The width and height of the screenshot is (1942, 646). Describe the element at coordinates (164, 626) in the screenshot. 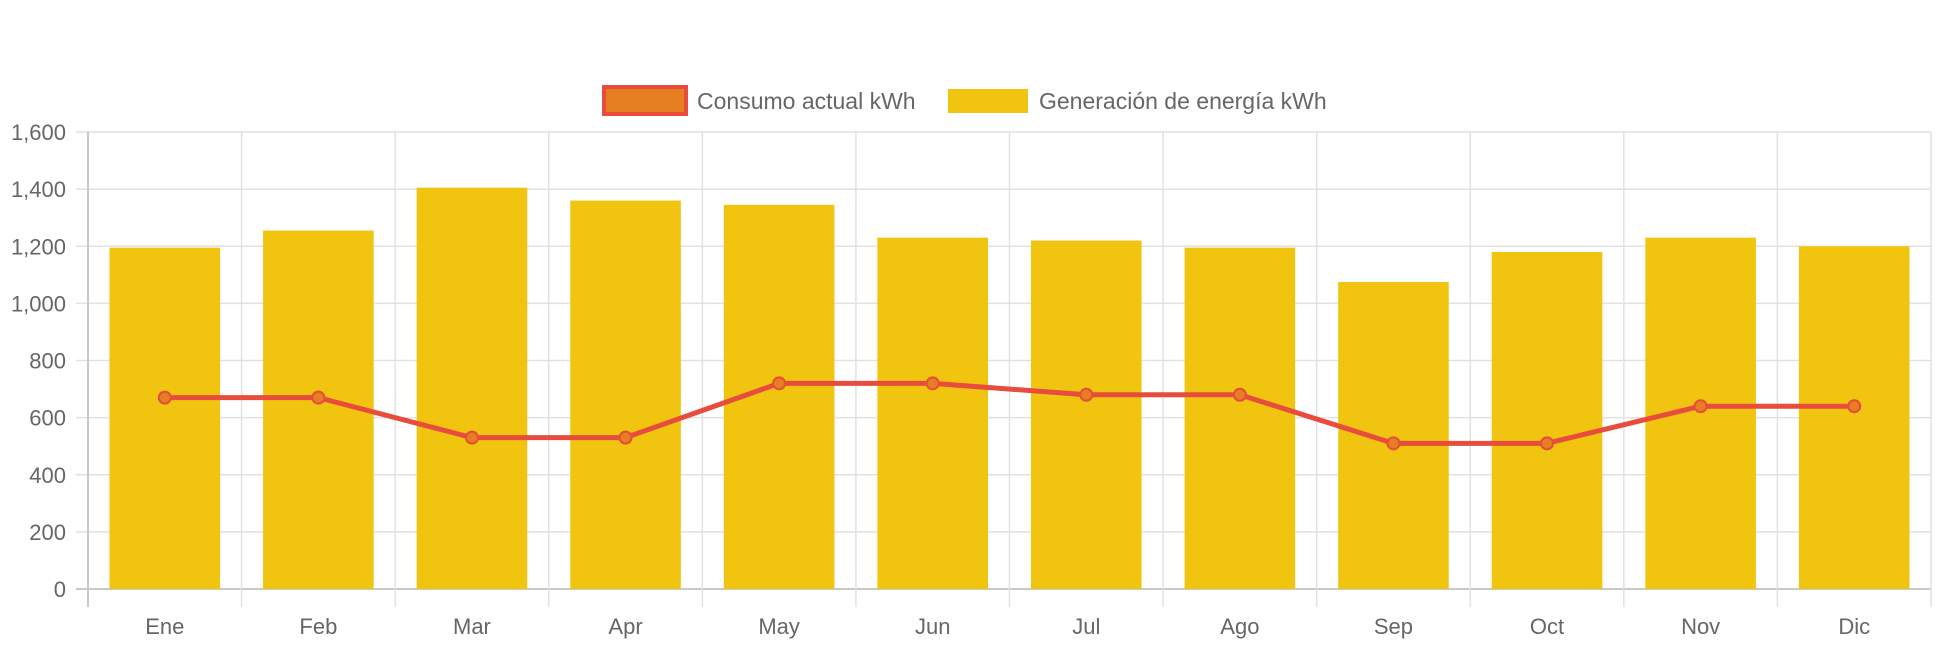

I see `x-tick-label: Ene` at that location.